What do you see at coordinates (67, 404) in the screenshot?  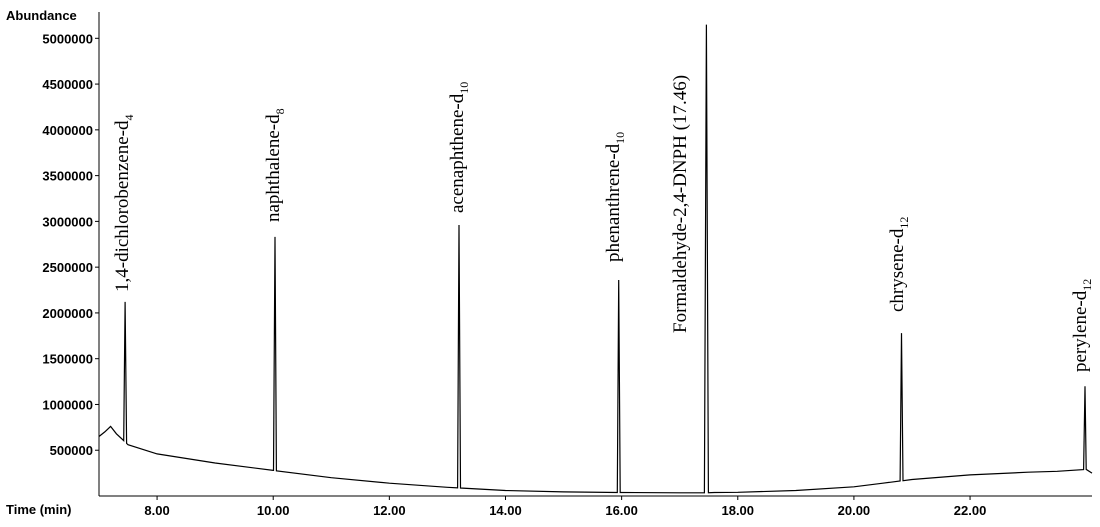 I see `y-tick-label: 1000000` at bounding box center [67, 404].